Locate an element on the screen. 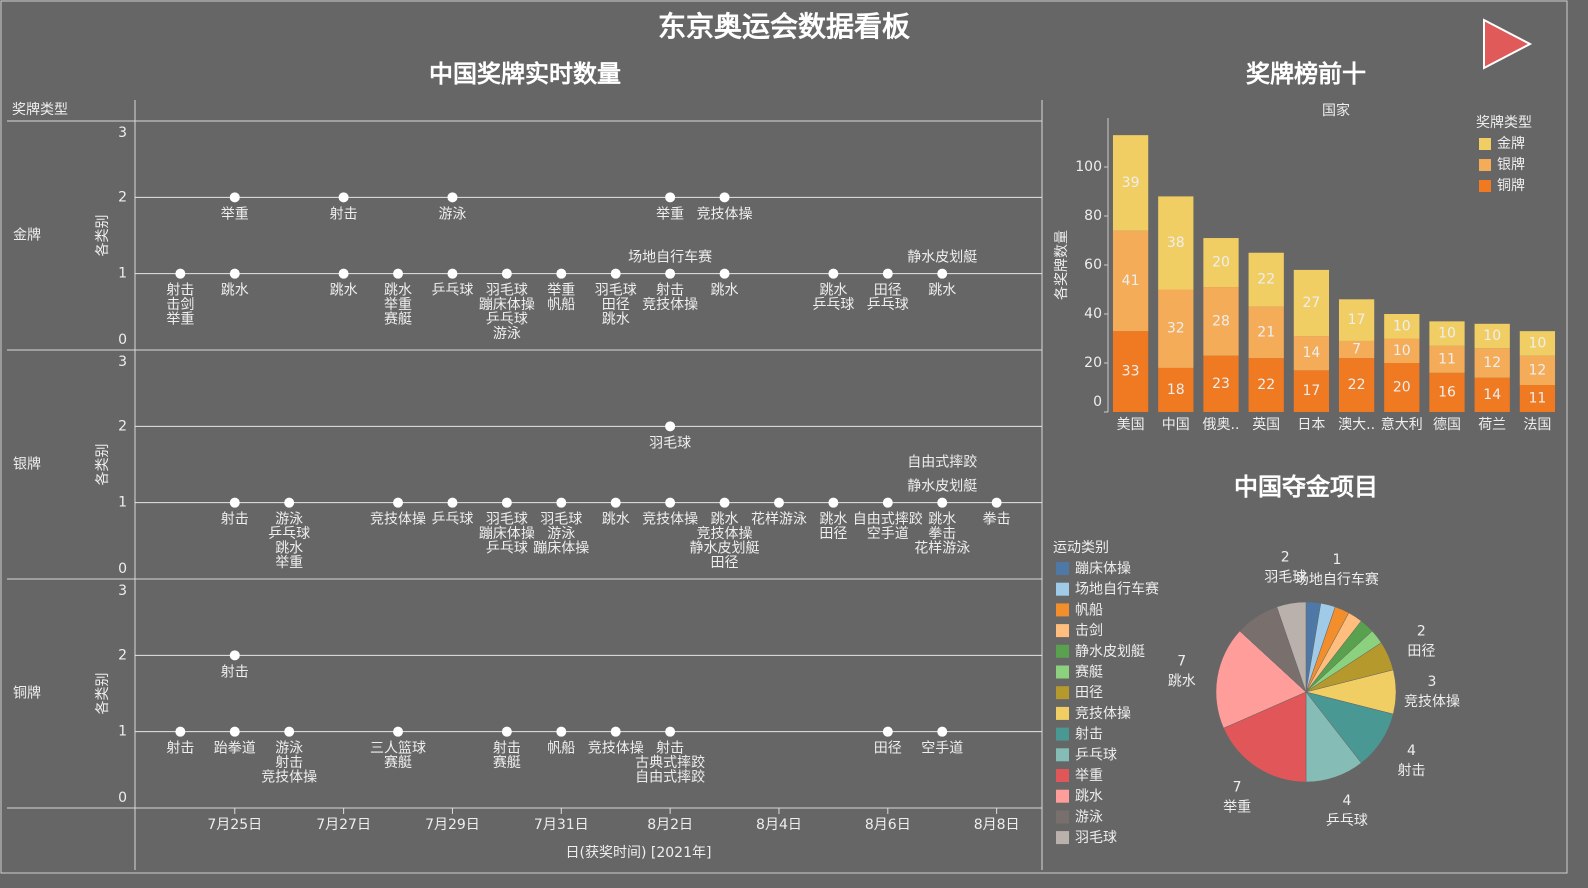 This screenshot has width=1588, height=888. dot-label: 拳击 is located at coordinates (997, 520).